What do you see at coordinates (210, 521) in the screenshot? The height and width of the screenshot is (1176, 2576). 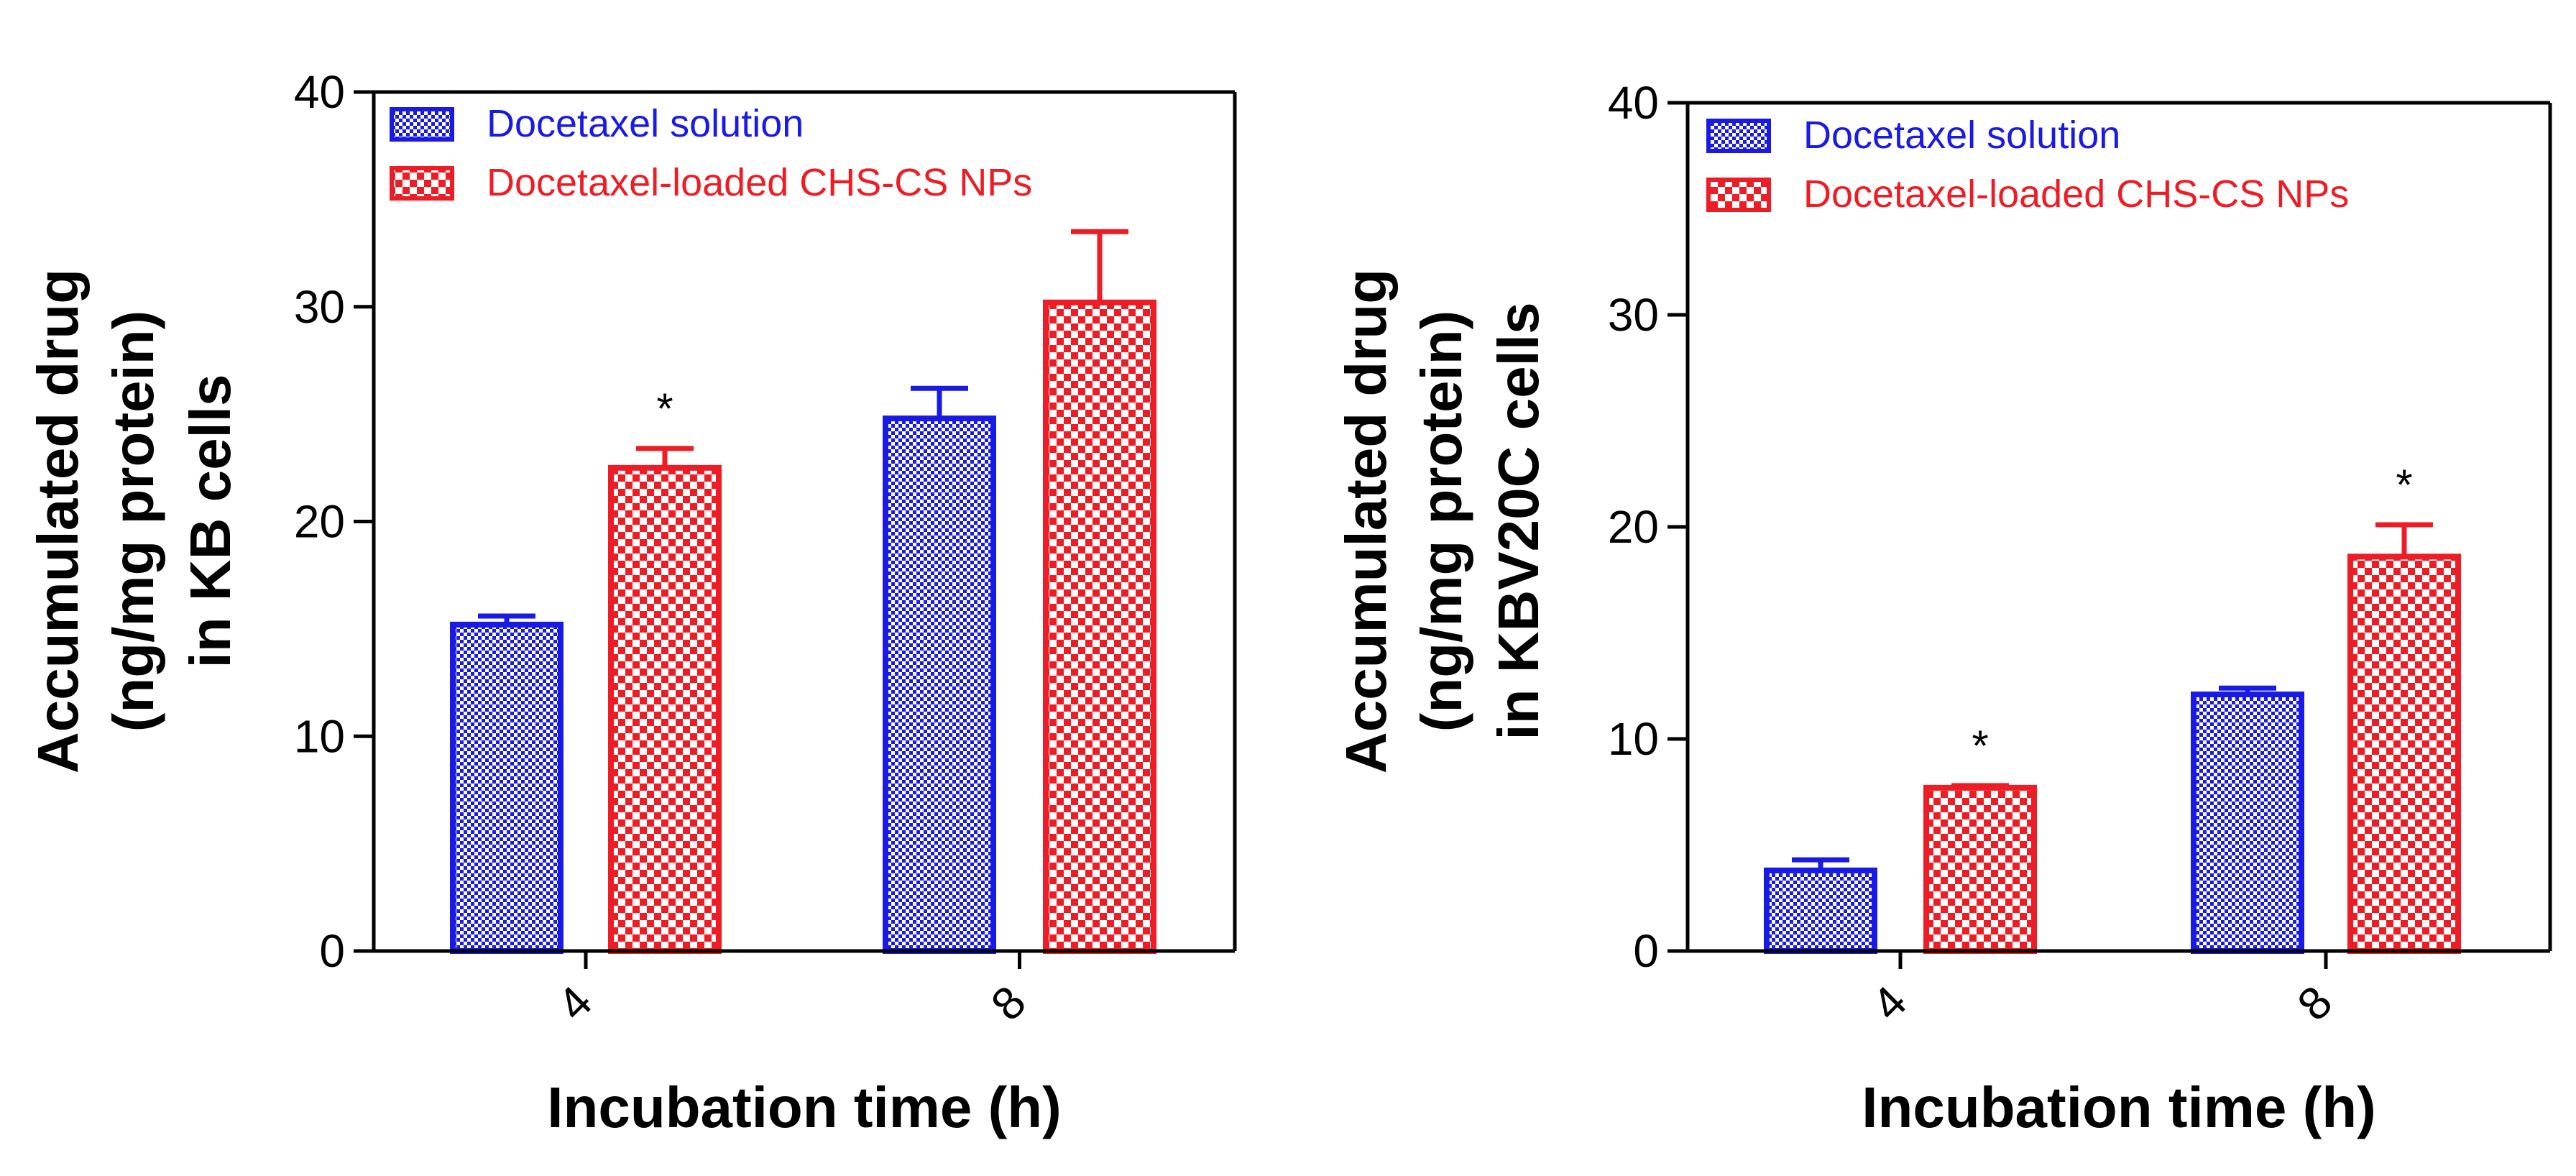 I see `y-axis-title-line-3: in KB cells` at bounding box center [210, 521].